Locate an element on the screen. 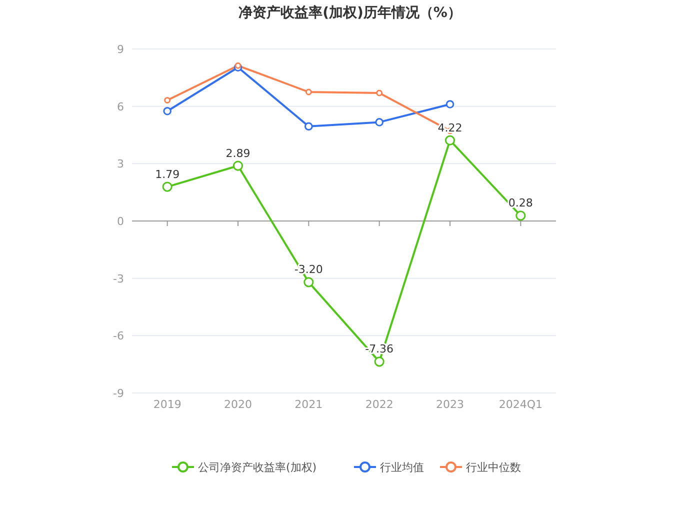  data-label: 1.79 is located at coordinates (167, 174).